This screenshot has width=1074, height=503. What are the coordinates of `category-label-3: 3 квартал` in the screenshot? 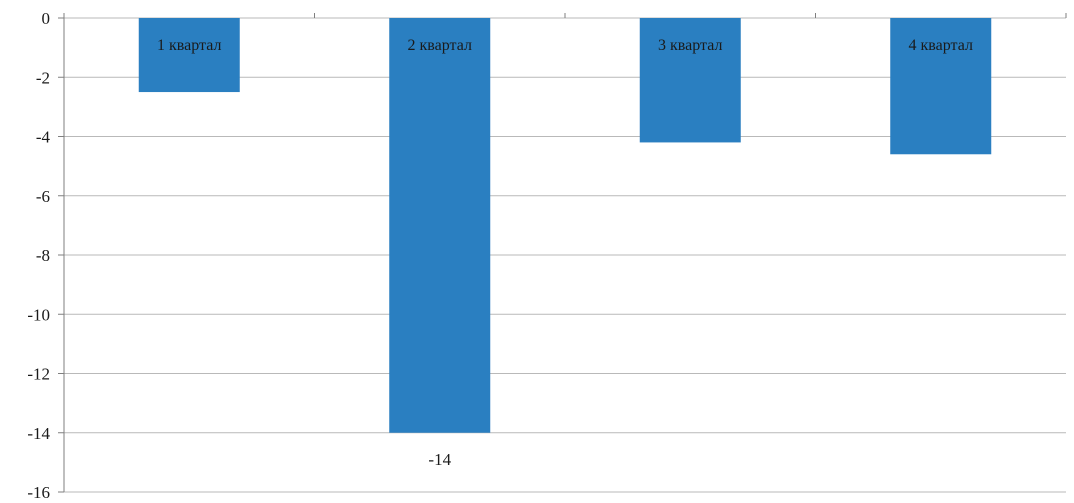 It's located at (690, 45).